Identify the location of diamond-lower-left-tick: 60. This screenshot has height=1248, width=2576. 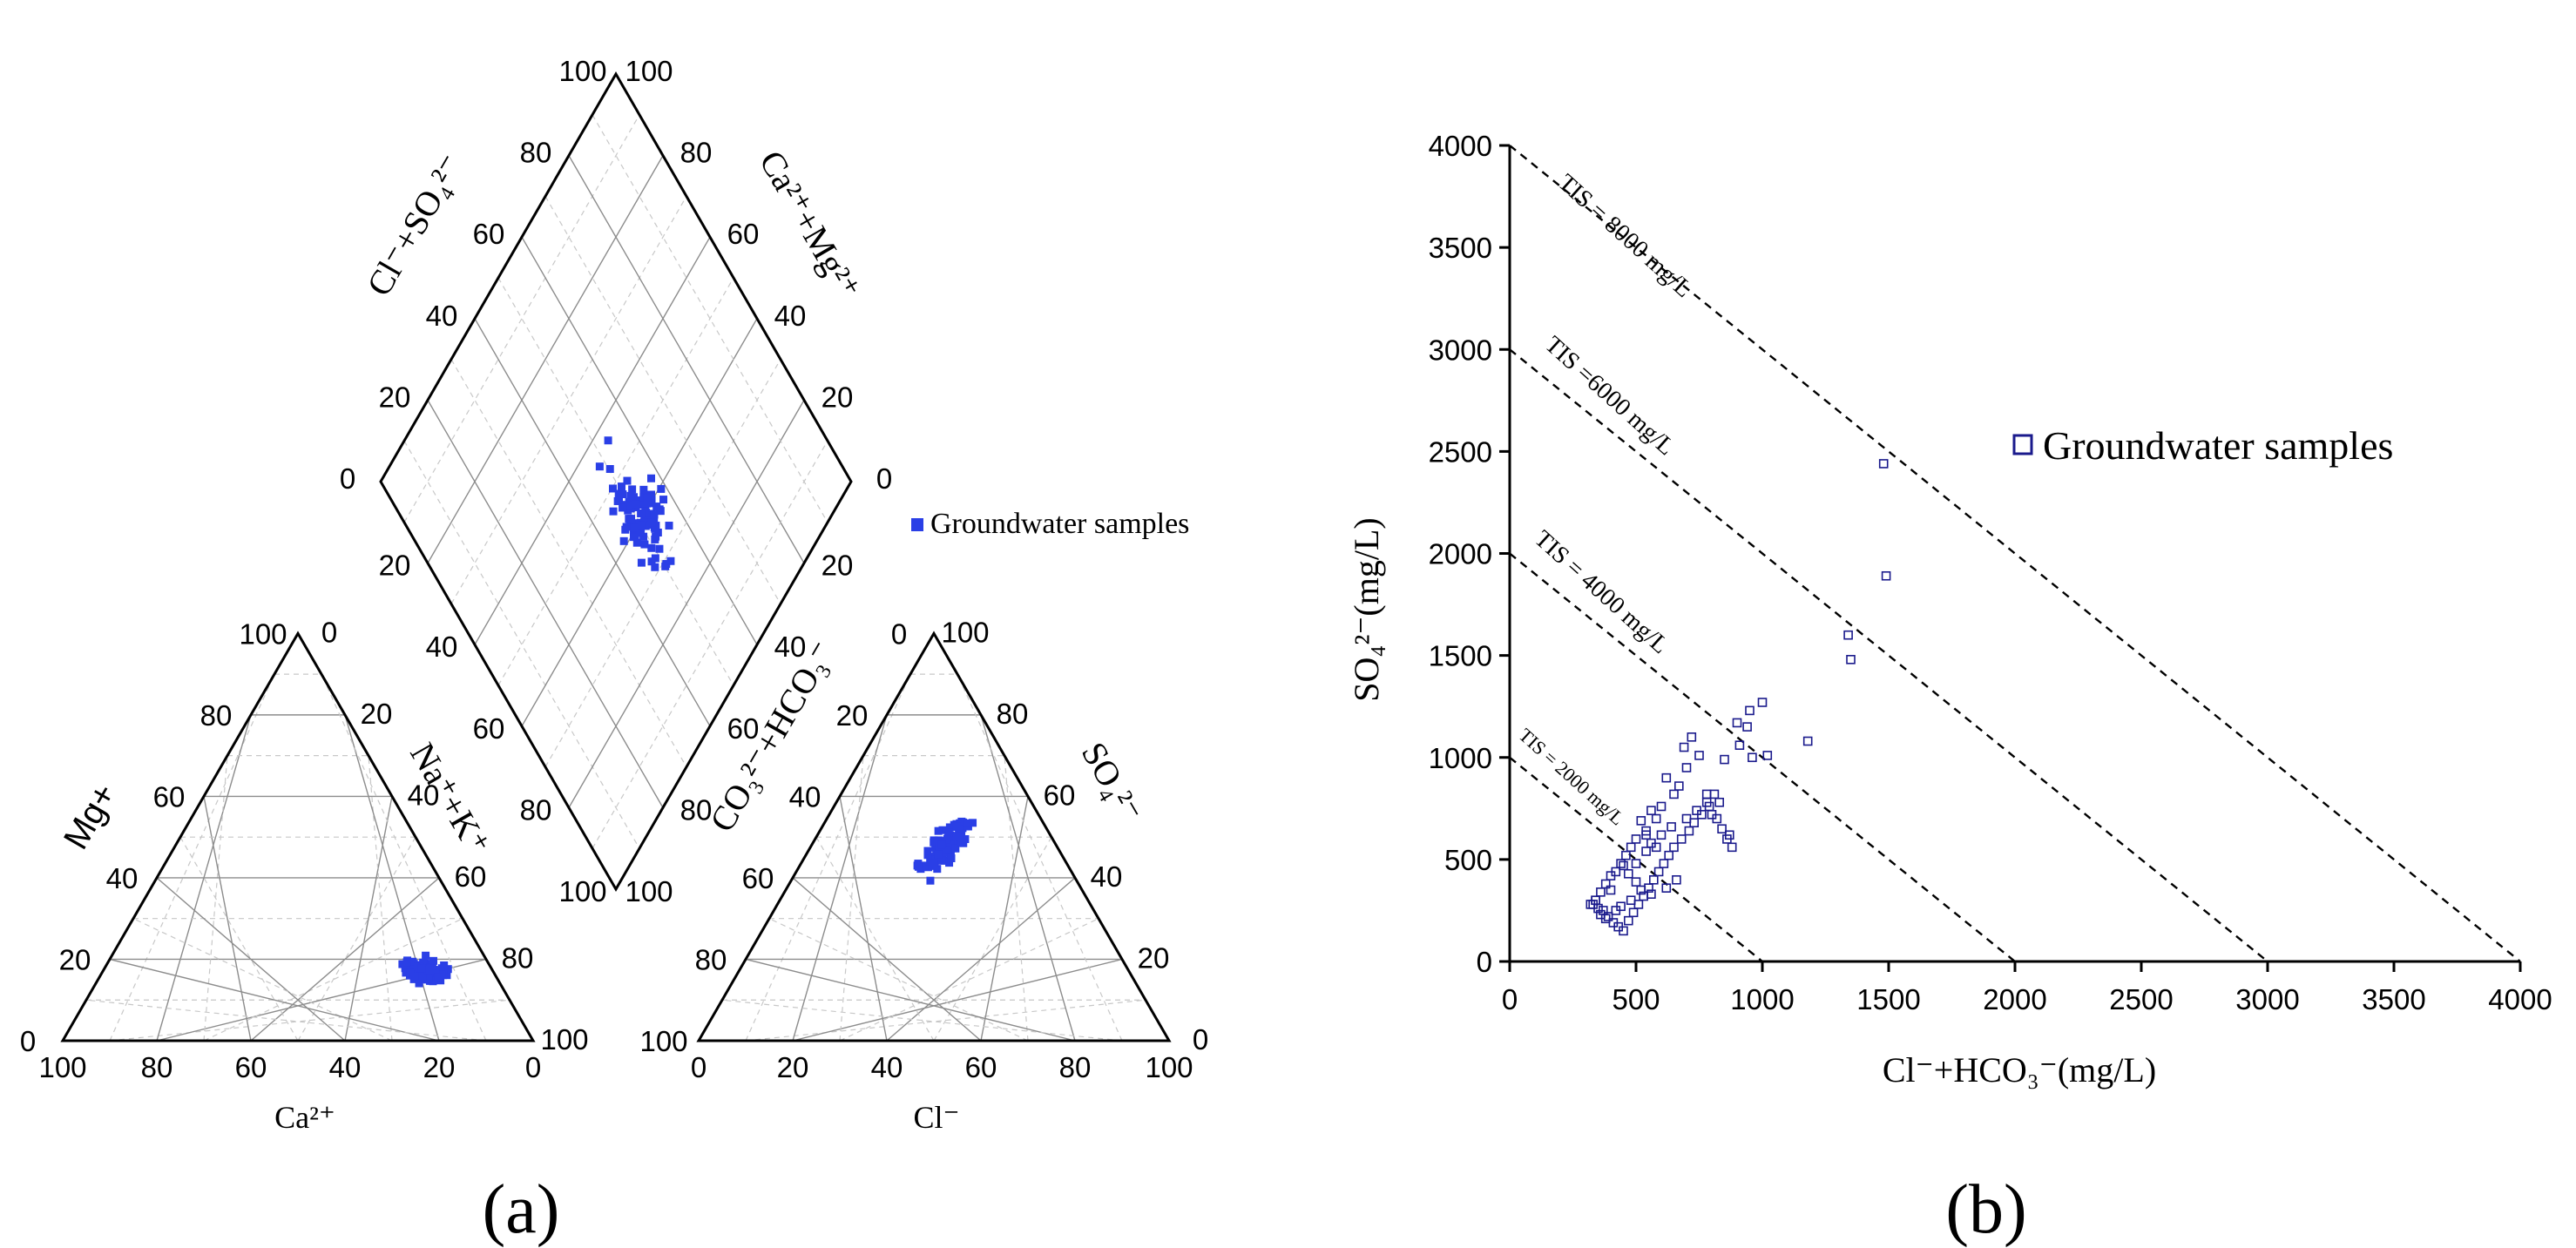
(489, 728).